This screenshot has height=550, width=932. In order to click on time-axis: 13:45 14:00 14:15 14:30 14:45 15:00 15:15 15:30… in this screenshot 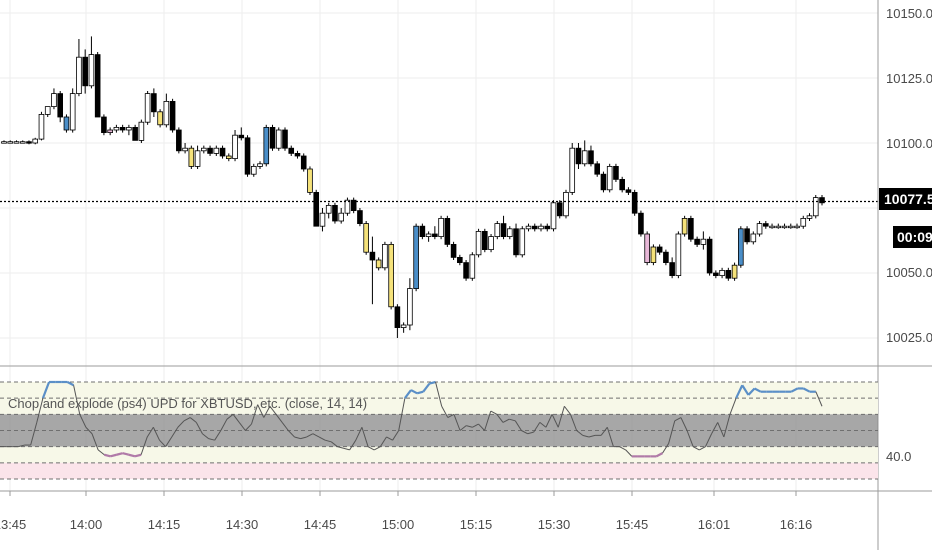, I will do `click(406, 511)`.